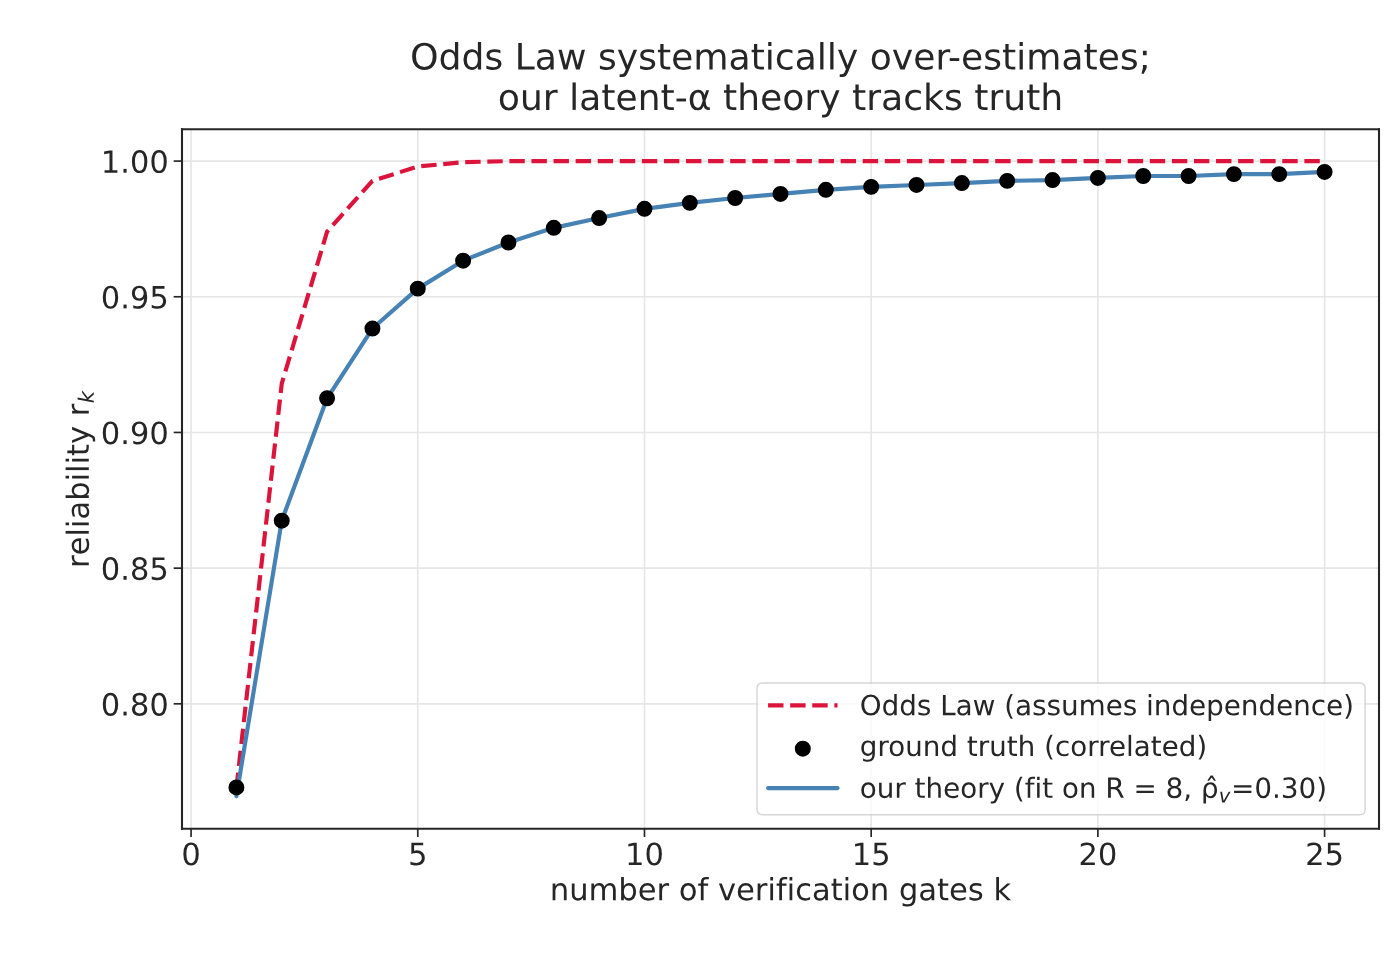 This screenshot has width=1400, height=958. What do you see at coordinates (1098, 854) in the screenshot?
I see `x-tick-label: 20` at bounding box center [1098, 854].